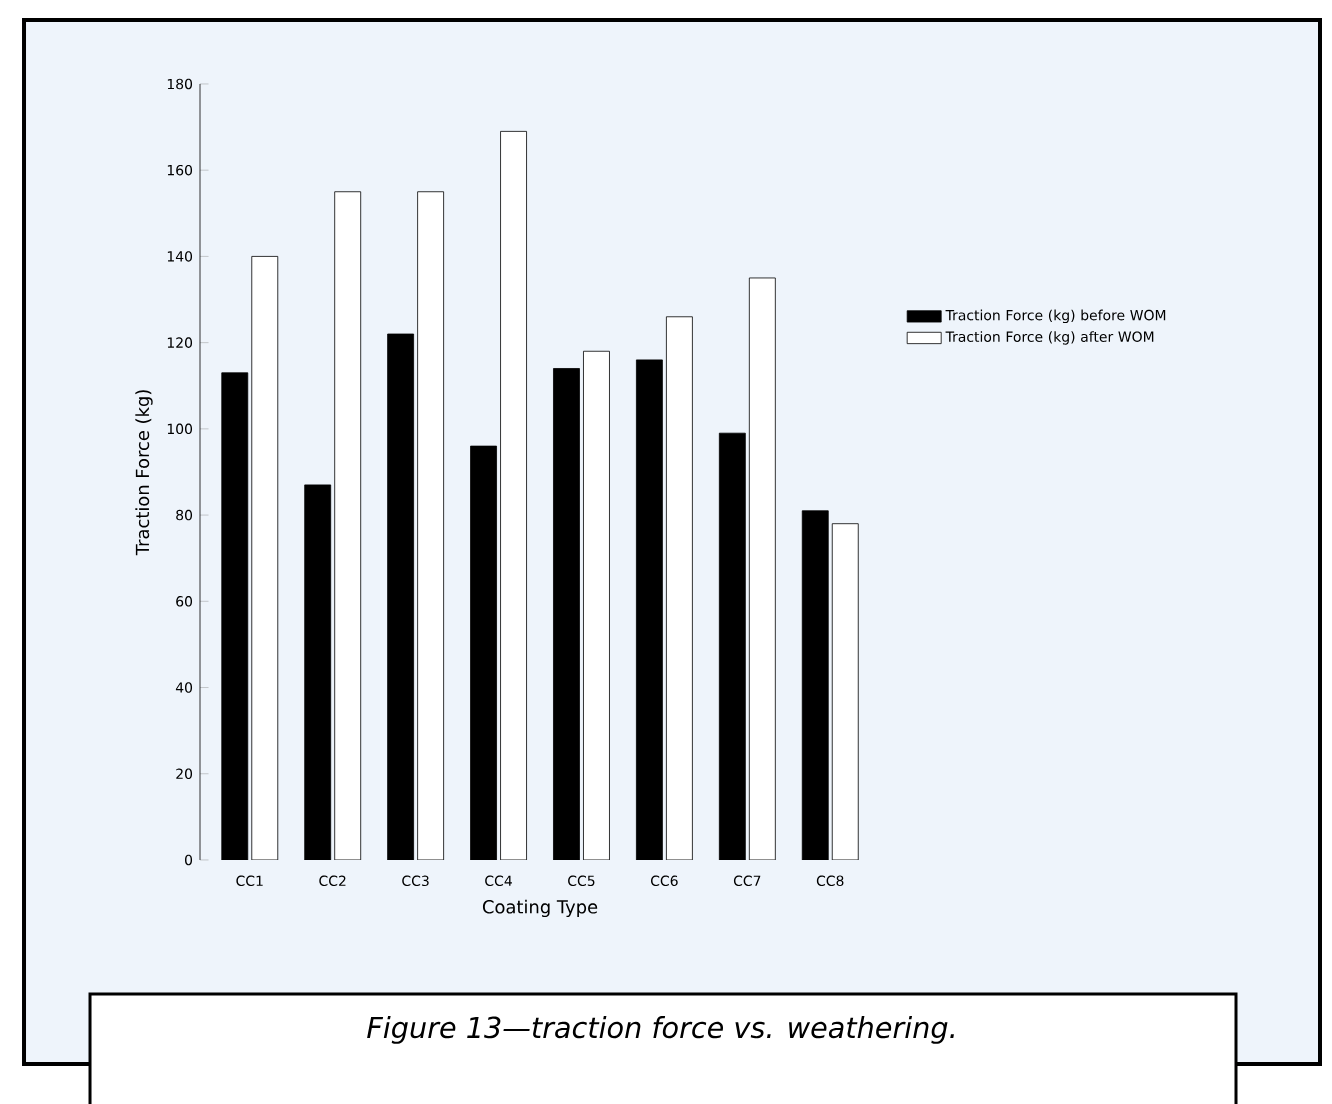  I want to click on text: Figure 13—traction force vs. weathering., so click(660, 1030).